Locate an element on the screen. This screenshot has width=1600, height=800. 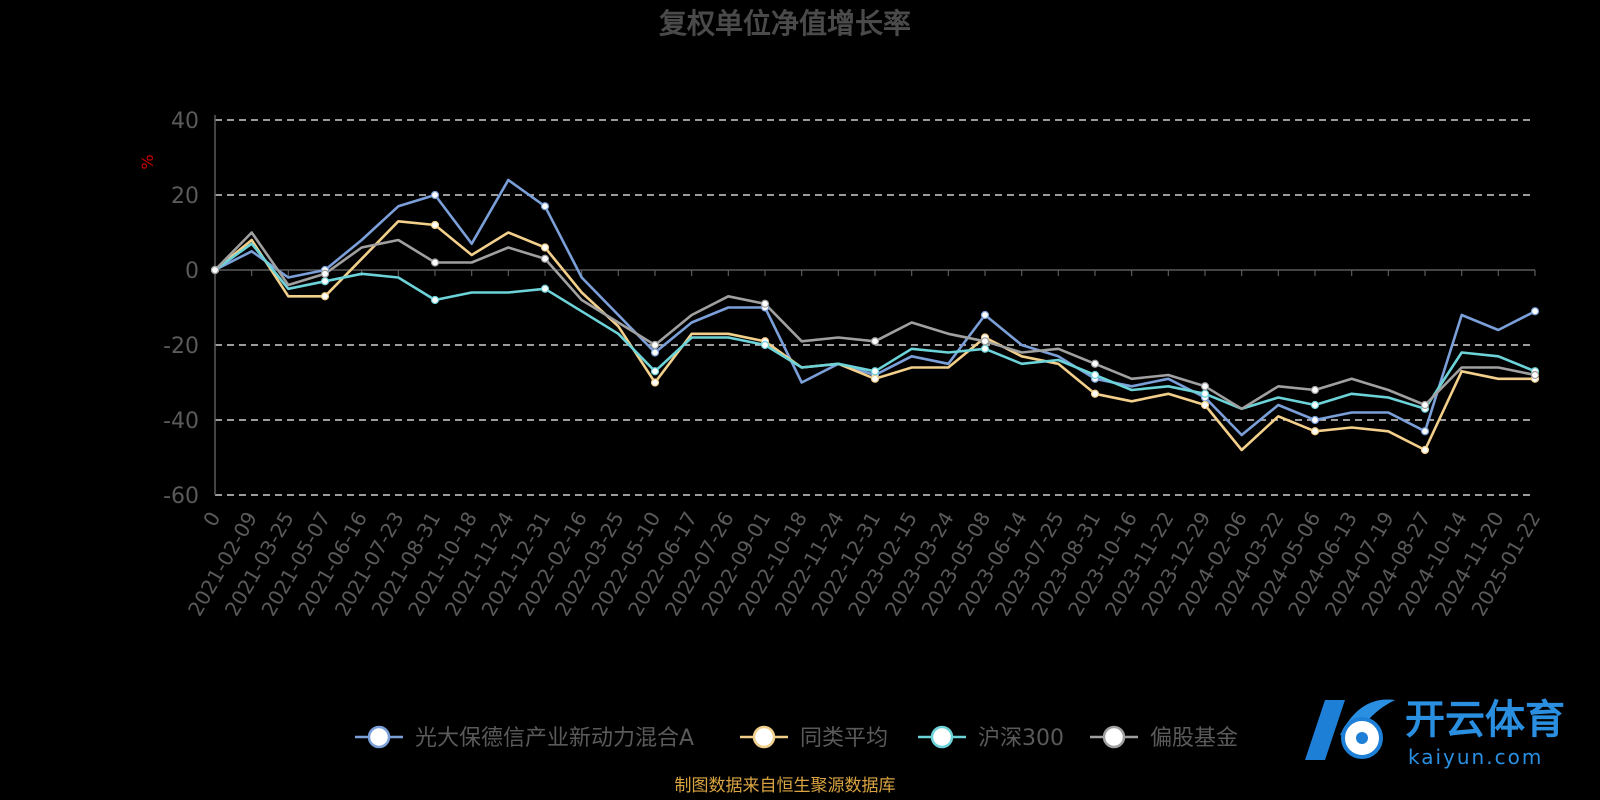
legend-label-1: 同类平均 is located at coordinates (844, 738).